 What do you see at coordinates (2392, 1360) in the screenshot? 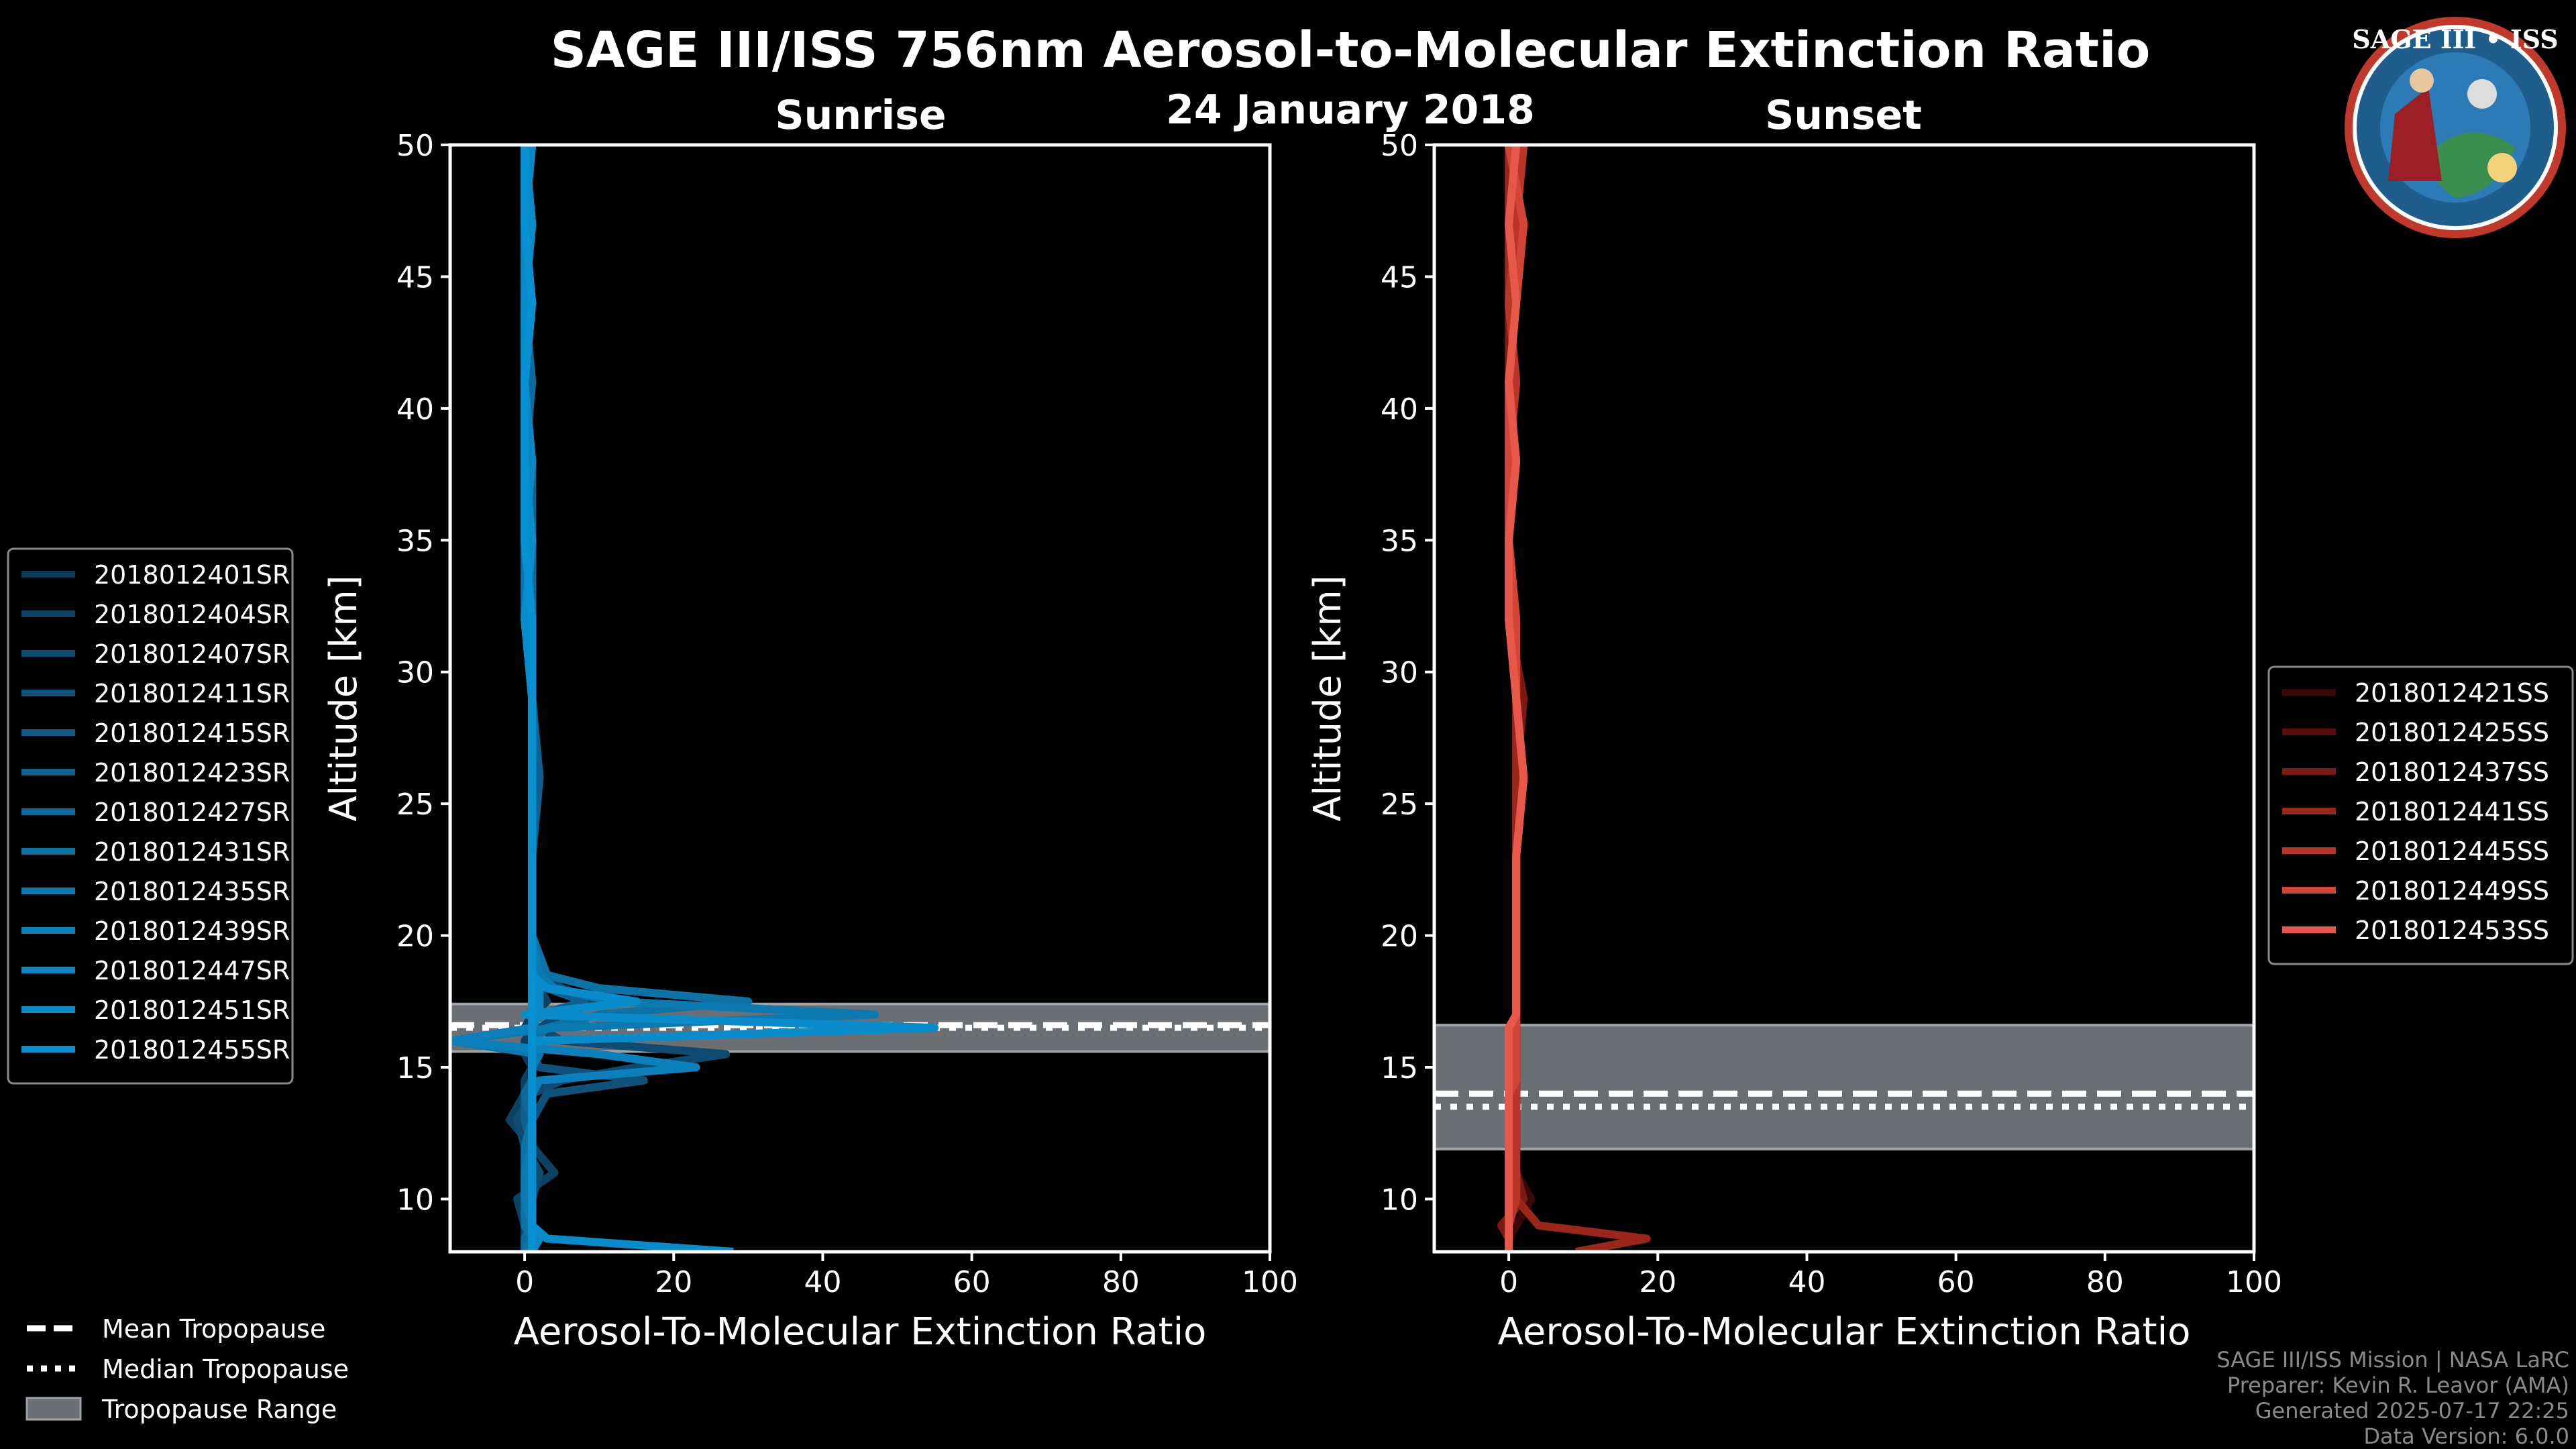
I see `credit-line: SAGE III/ISS Mission | NASA LaRC` at bounding box center [2392, 1360].